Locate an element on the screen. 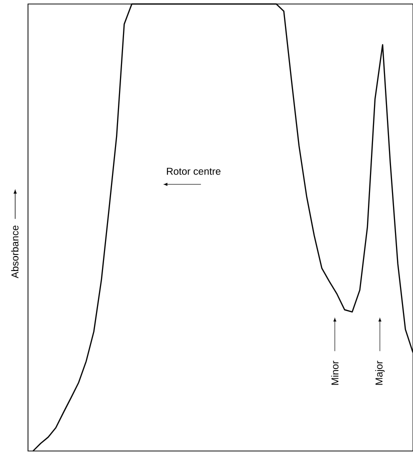 This screenshot has width=413, height=453. annotation: Rotor centre is located at coordinates (193, 171).